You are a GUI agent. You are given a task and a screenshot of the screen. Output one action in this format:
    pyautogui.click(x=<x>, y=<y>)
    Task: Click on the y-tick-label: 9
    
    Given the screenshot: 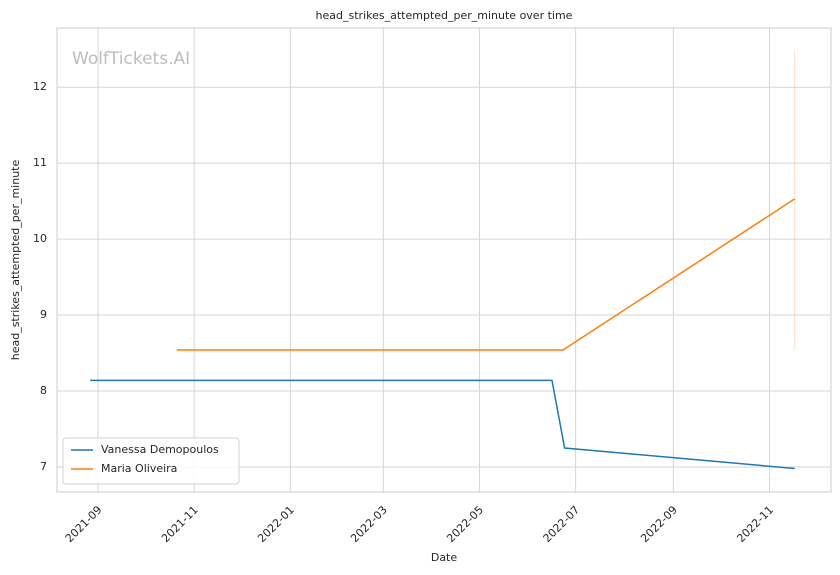 What is the action you would take?
    pyautogui.click(x=43, y=314)
    